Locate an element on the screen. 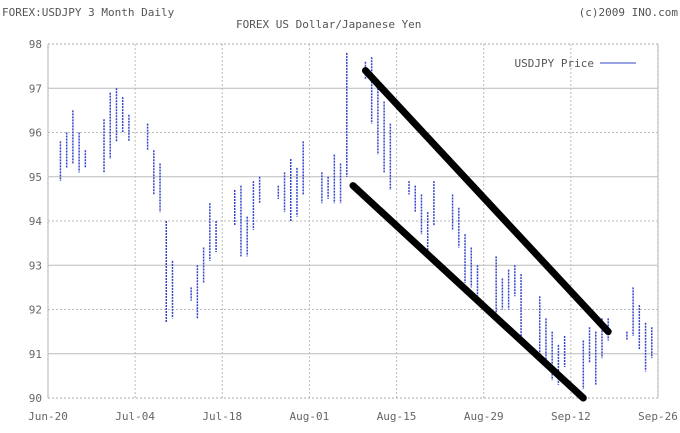 This screenshot has width=680, height=433. copyright: (c)2009 INO.com is located at coordinates (629, 12).